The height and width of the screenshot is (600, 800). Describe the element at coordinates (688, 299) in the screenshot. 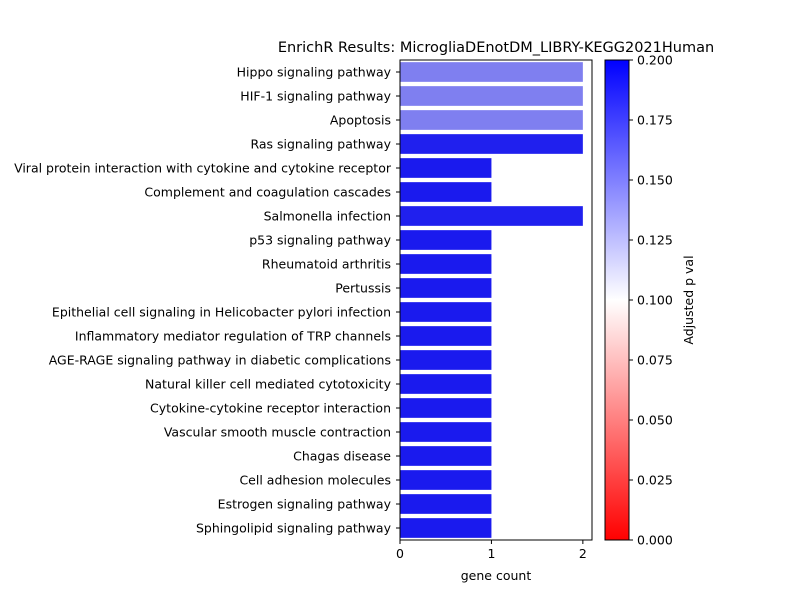

I see `colorbar-label: Adjusted p val` at that location.